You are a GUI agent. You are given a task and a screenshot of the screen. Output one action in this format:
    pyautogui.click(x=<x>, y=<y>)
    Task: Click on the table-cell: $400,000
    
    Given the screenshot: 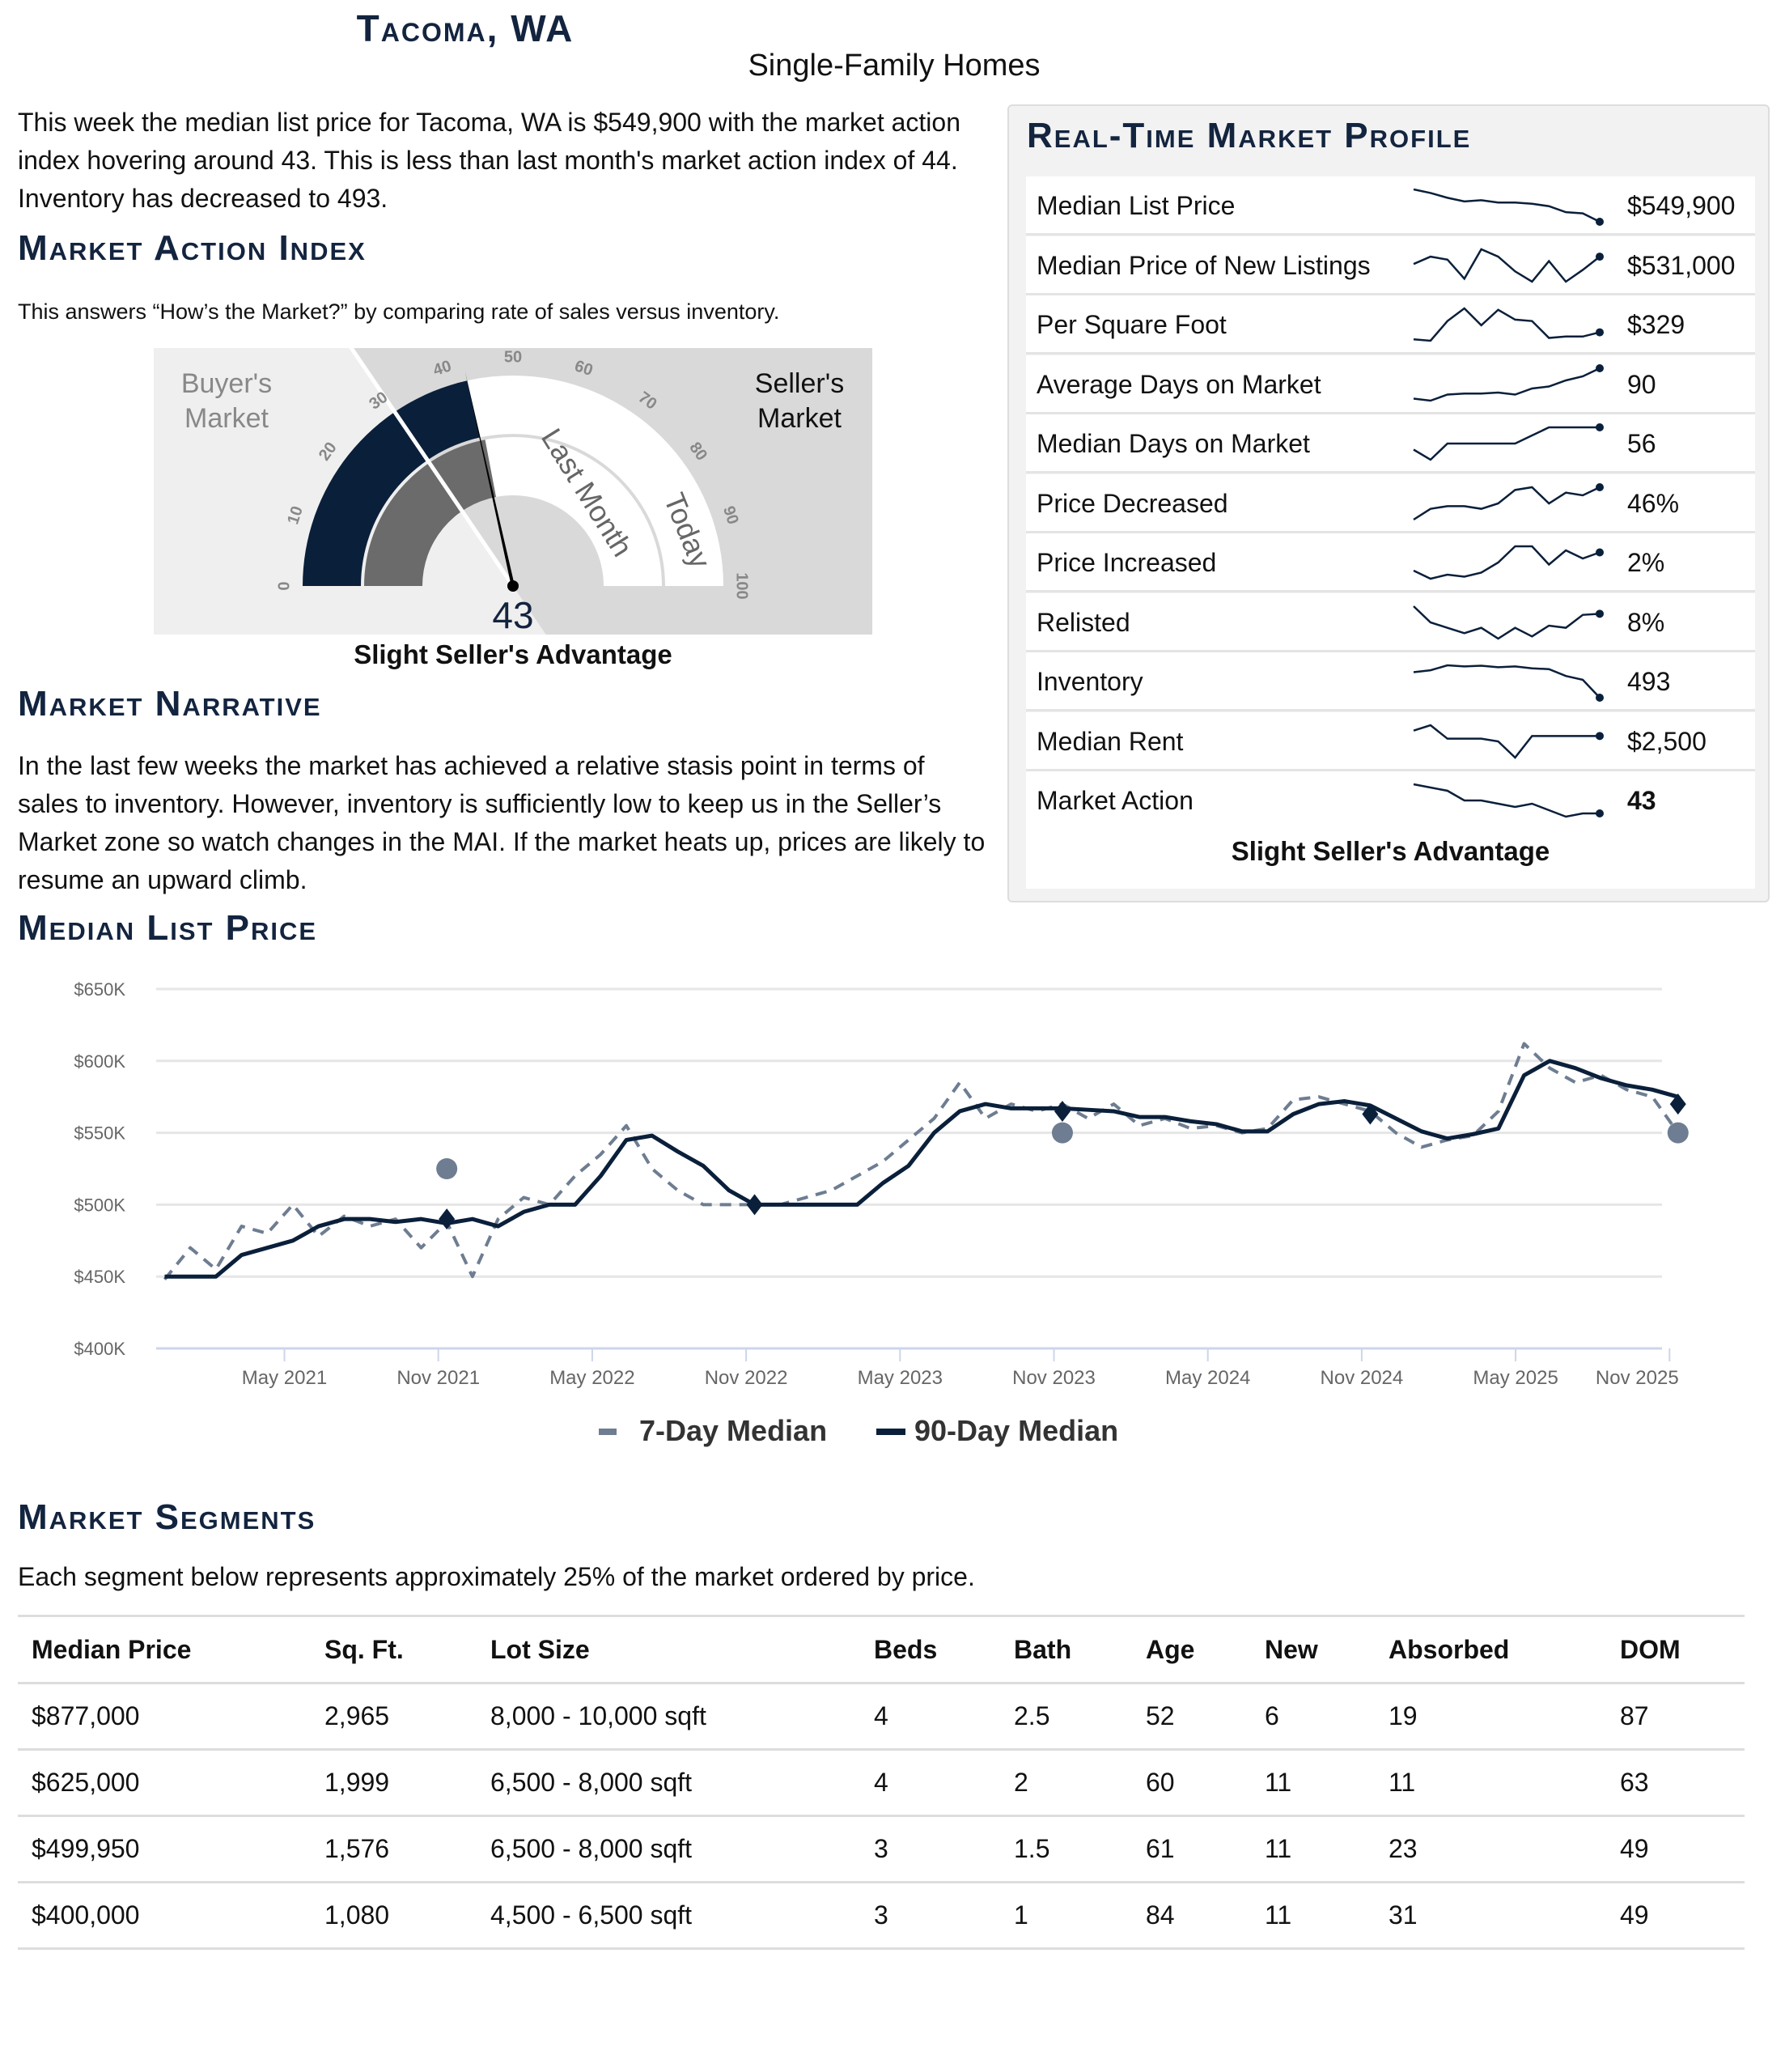 What is the action you would take?
    pyautogui.click(x=164, y=1916)
    